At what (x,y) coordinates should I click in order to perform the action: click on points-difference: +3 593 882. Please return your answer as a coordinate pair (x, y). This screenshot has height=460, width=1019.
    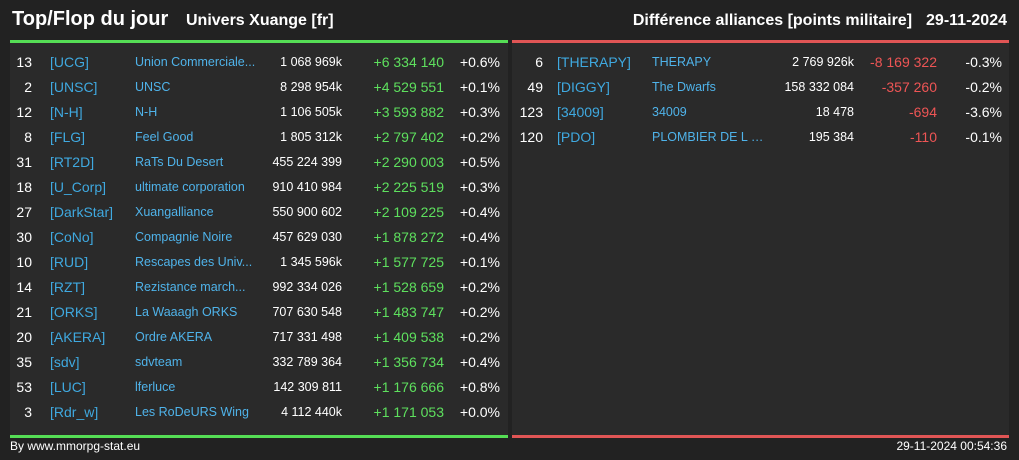
    Looking at the image, I should click on (408, 112).